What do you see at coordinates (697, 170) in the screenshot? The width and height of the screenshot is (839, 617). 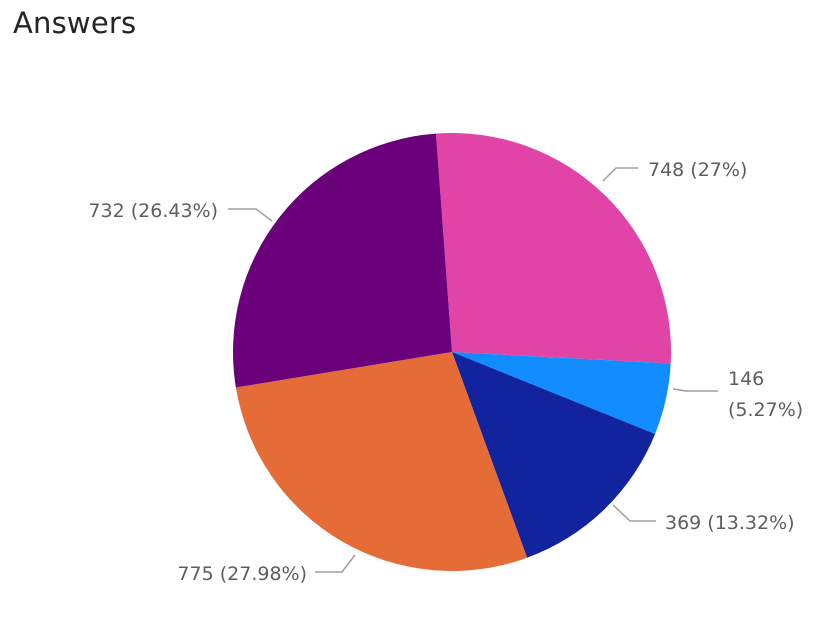 I see `data-label-748: 748 (27%)` at bounding box center [697, 170].